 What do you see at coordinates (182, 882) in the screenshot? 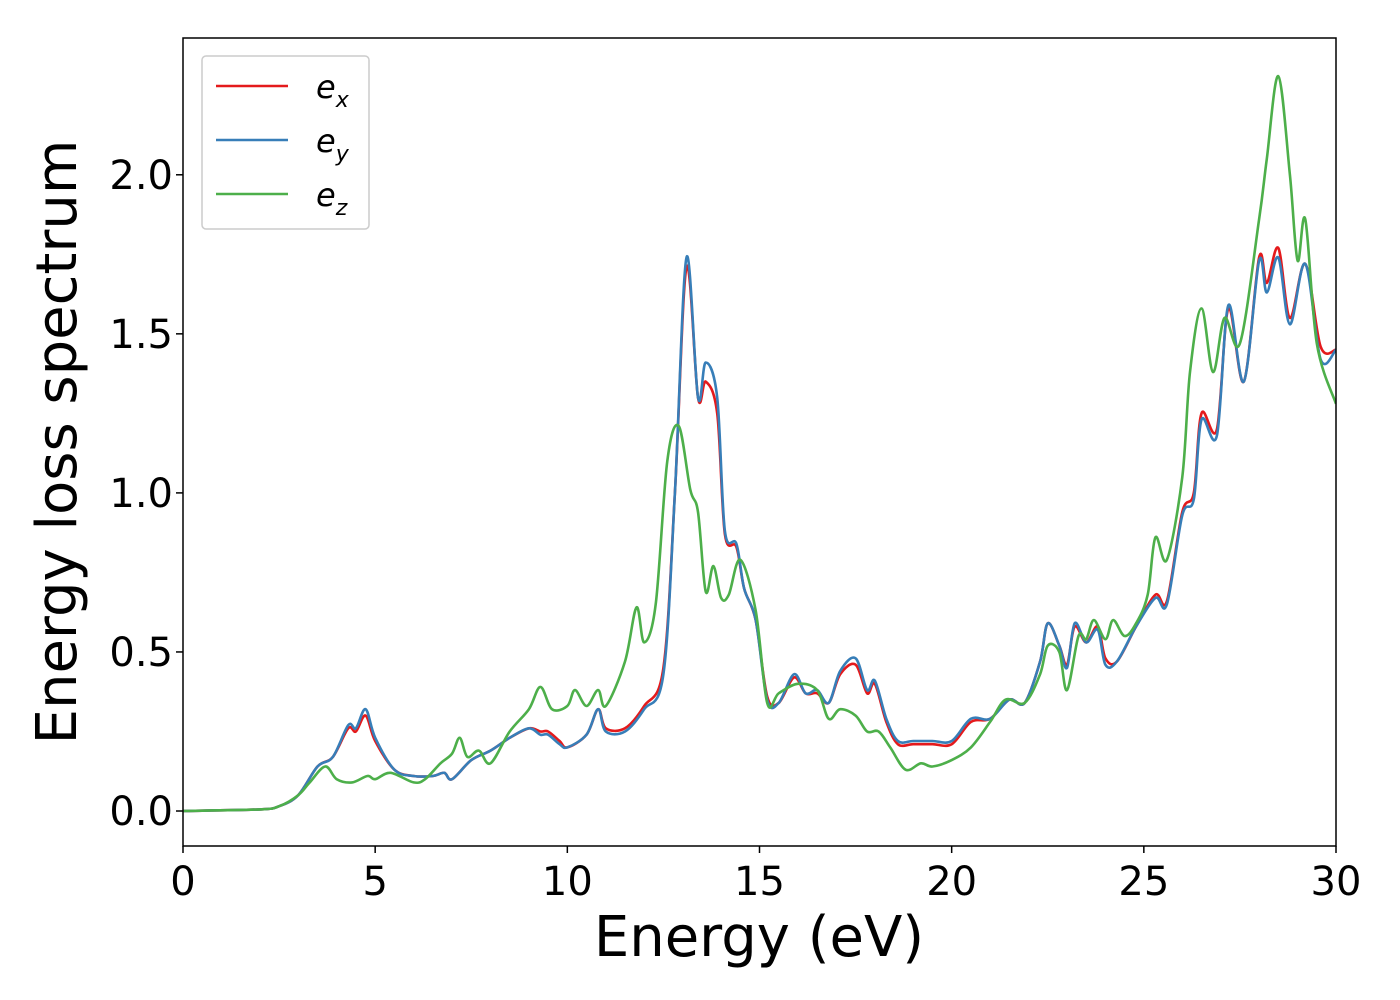
I see `x-tick-label: 0` at bounding box center [182, 882].